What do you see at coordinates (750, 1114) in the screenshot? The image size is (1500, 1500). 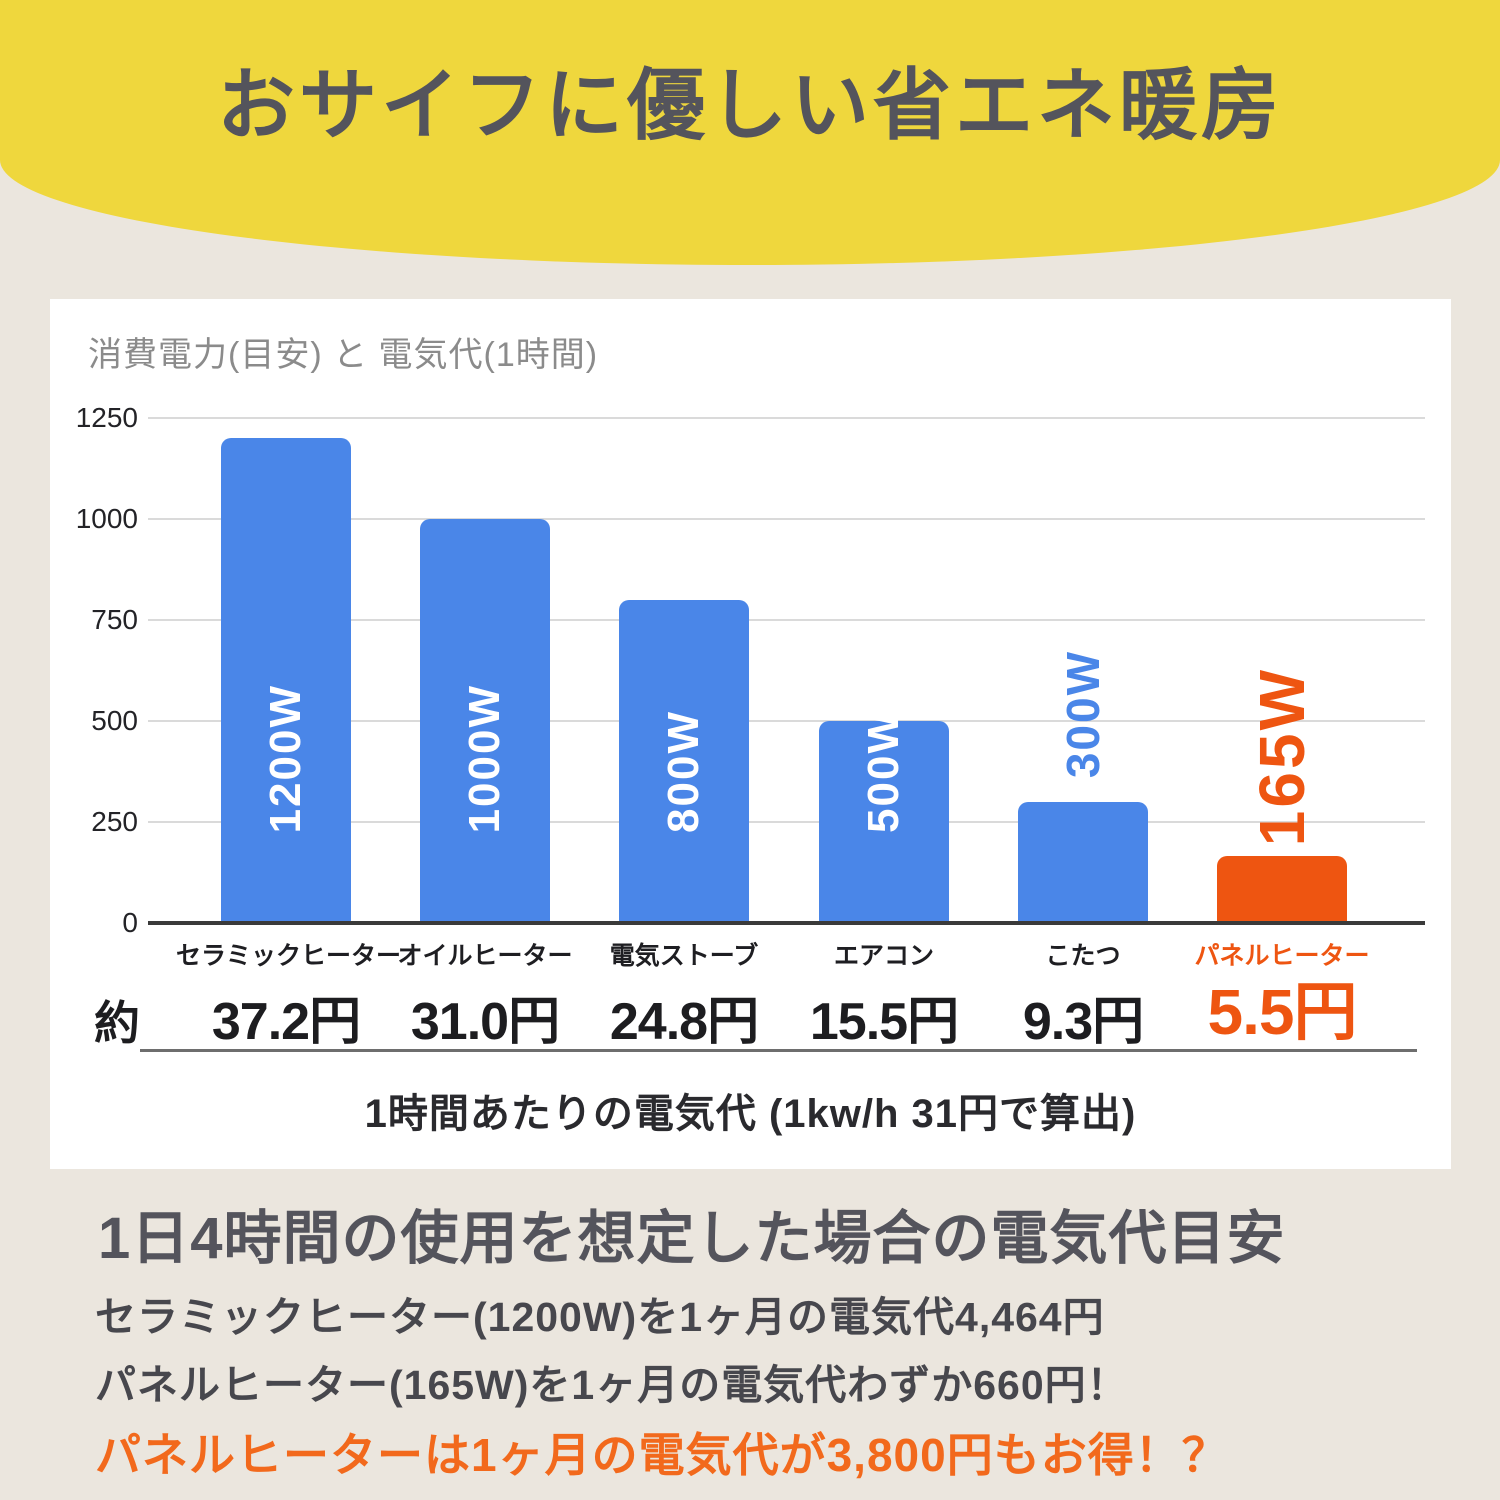 I see `chart-caption: 1時間あたりの電気代 (1kw/h 31円で算出)` at bounding box center [750, 1114].